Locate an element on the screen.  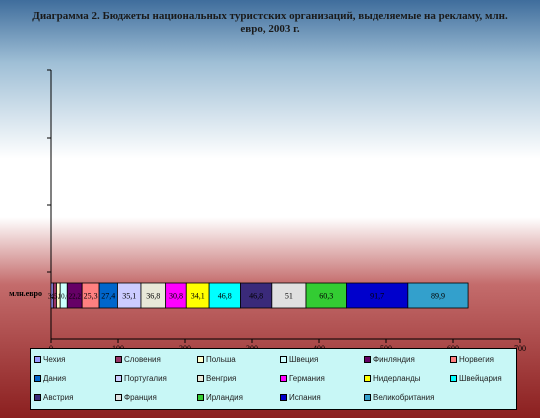
legend-item: Словения is located at coordinates (138, 359).